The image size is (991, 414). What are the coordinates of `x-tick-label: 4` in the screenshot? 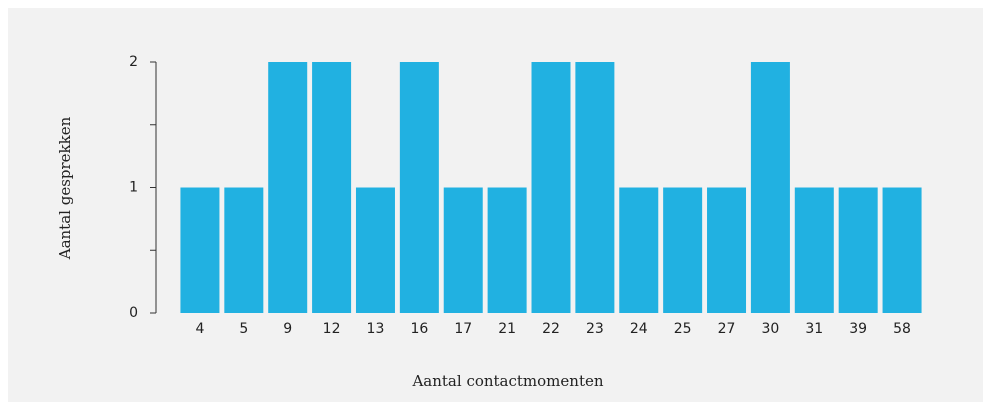 It's located at (199, 329).